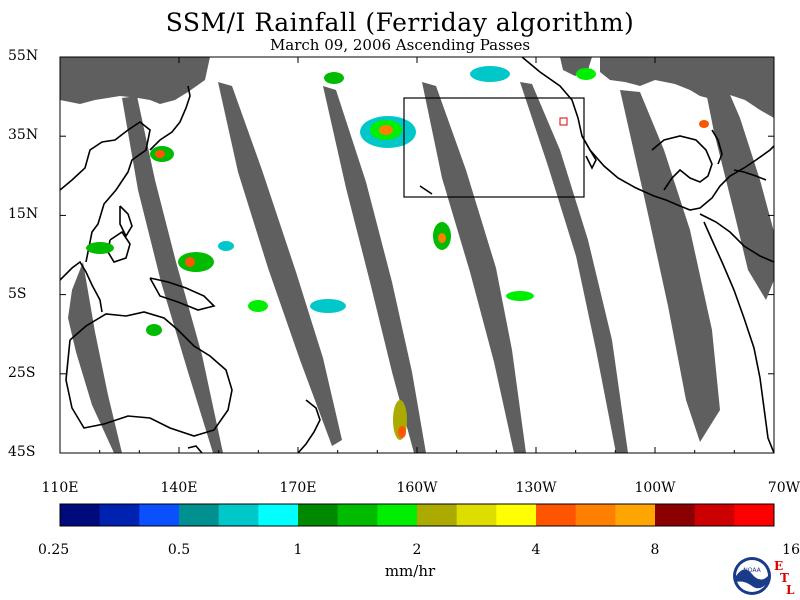 Image resolution: width=800 pixels, height=600 pixels. What do you see at coordinates (655, 488) in the screenshot?
I see `longitude-label: 100W` at bounding box center [655, 488].